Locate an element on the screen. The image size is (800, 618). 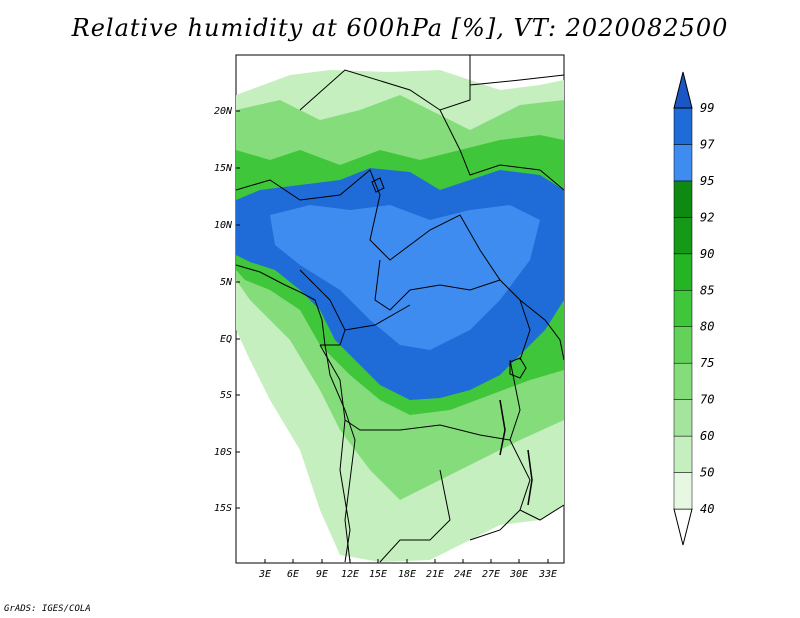
lon-axis: 3E 6E 9E 12E 15E 18E 21E 24E 27E 30E 33E is located at coordinates (407, 569).